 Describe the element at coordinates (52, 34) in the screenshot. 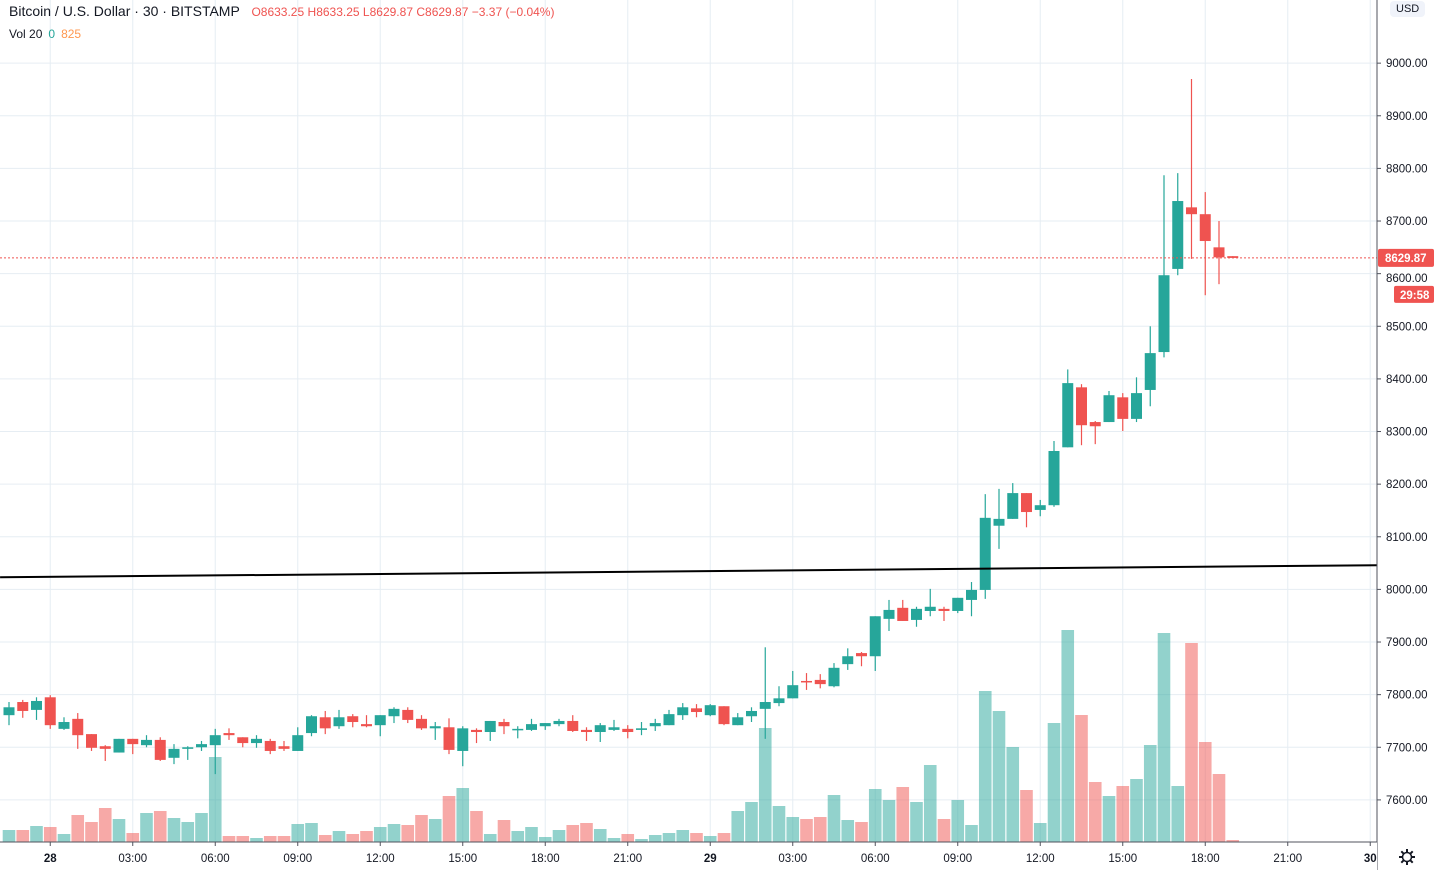

I see `volume-value-1: 0` at that location.